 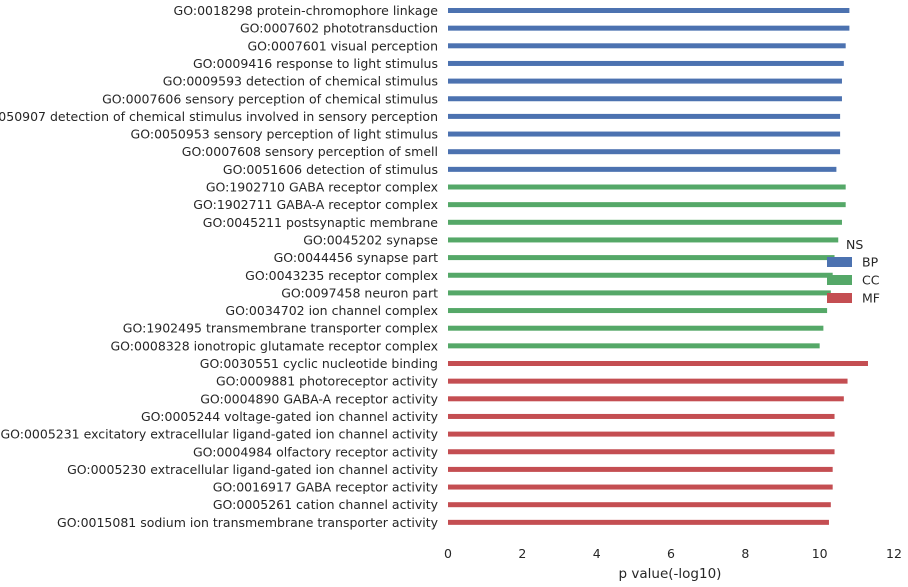 What do you see at coordinates (339, 28) in the screenshot?
I see `category-label: GO:0007602 phototransduction` at bounding box center [339, 28].